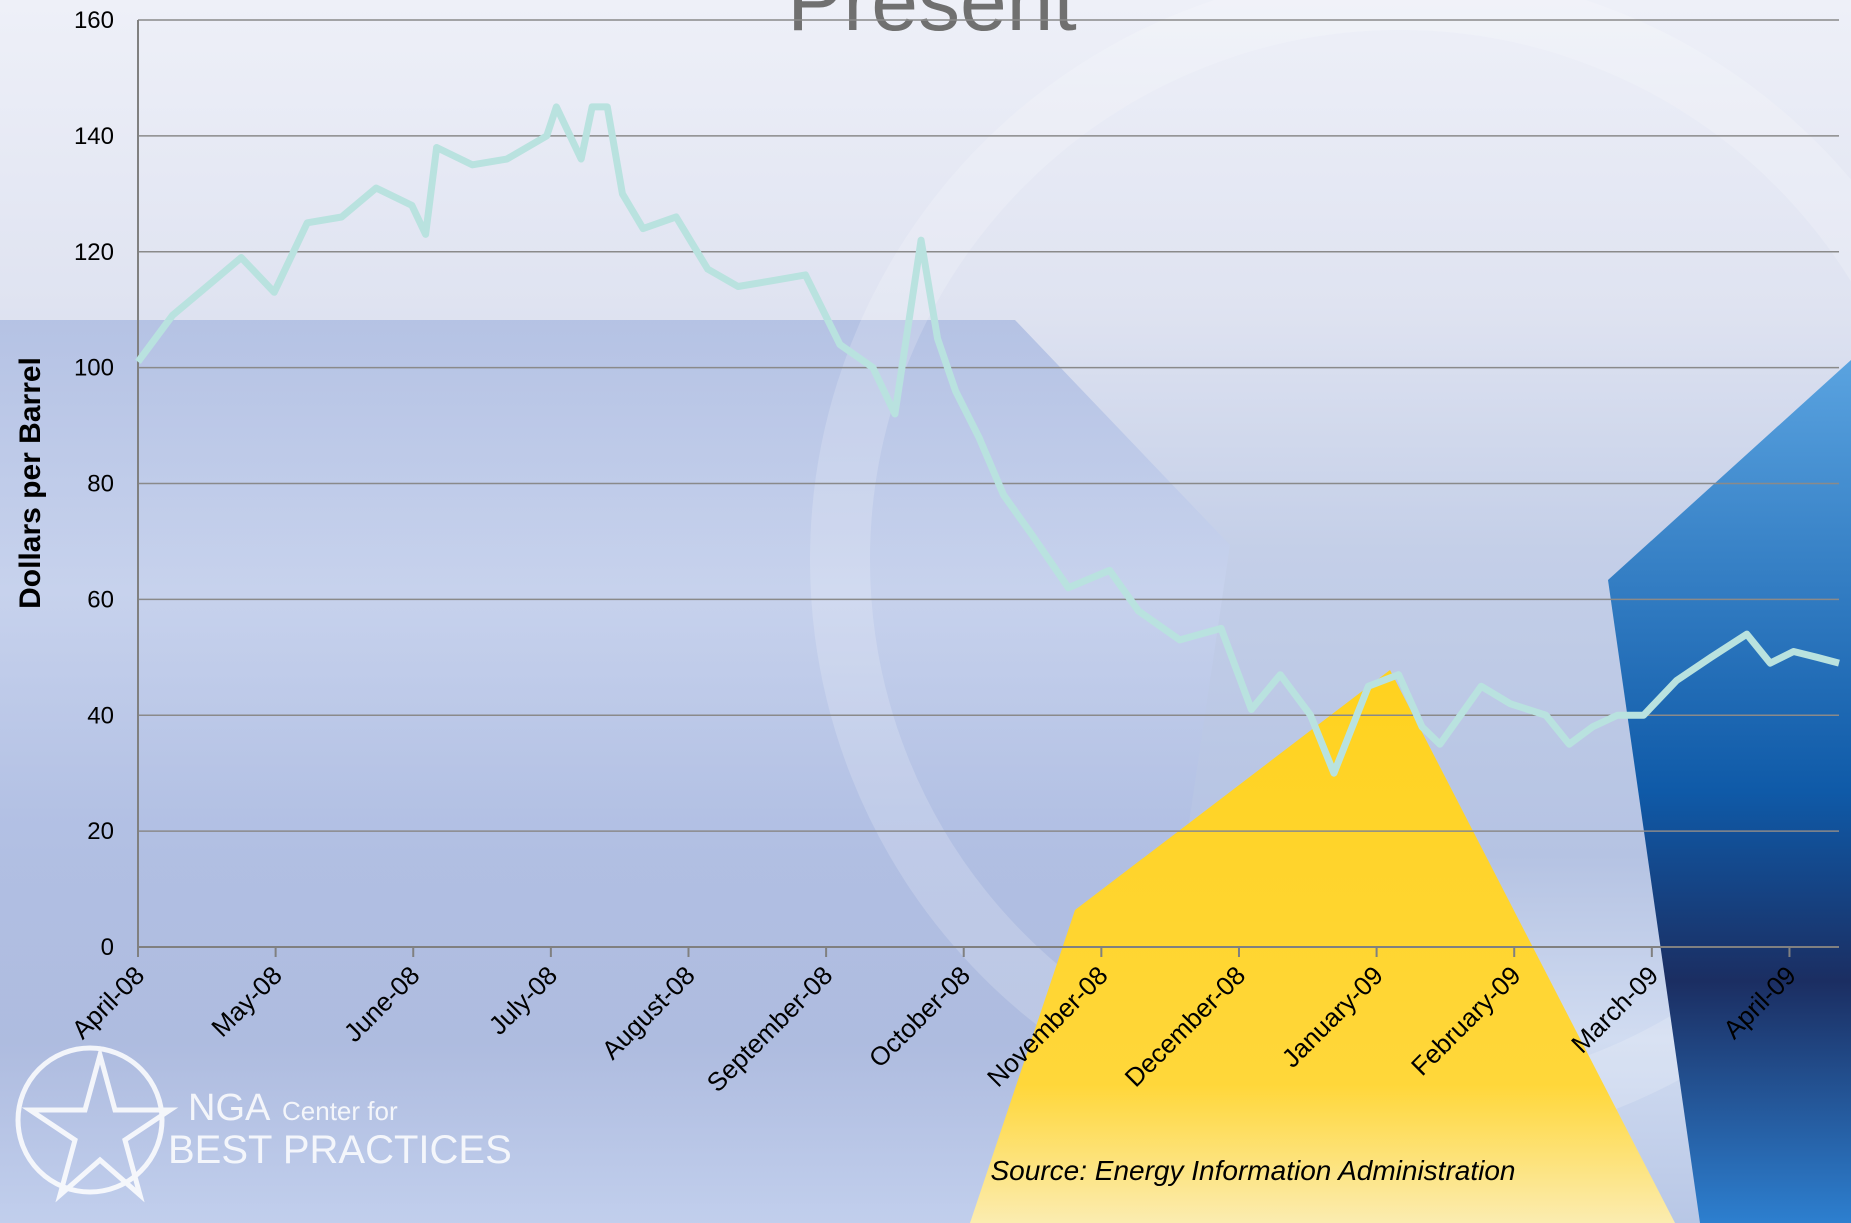 The width and height of the screenshot is (1851, 1223). Describe the element at coordinates (100, 715) in the screenshot. I see `y-tick-label: 40` at that location.